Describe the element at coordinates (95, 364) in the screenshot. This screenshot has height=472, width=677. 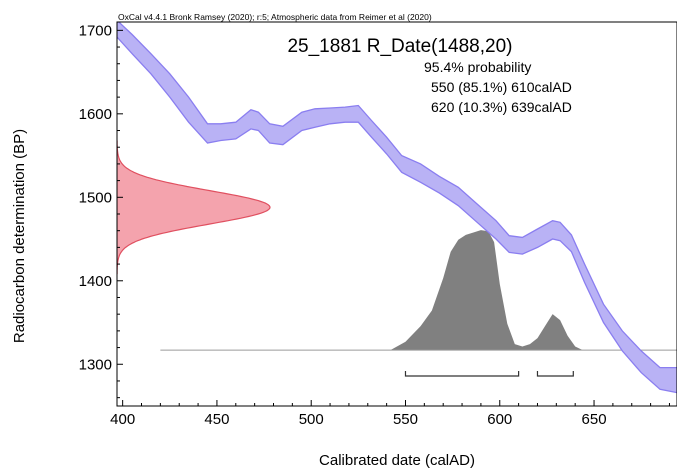
I see `y-tick-label: 1300` at that location.